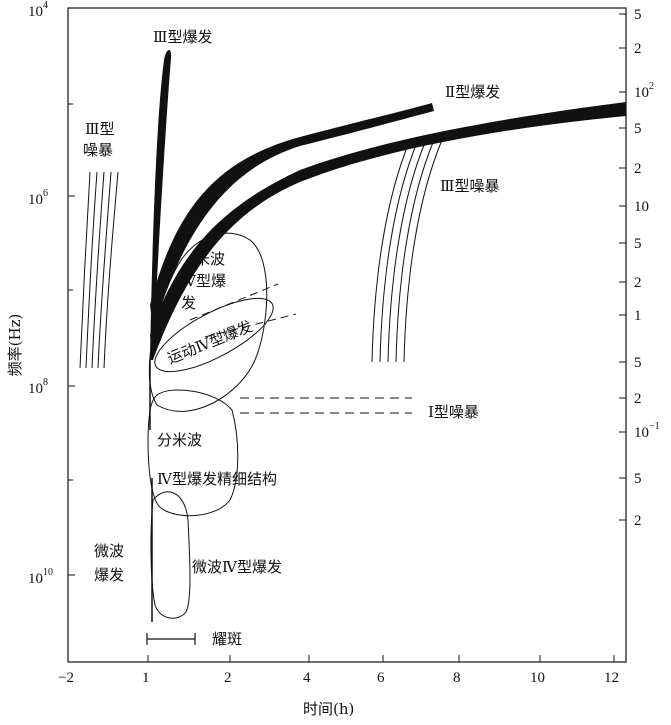  What do you see at coordinates (647, 268) in the screenshot?
I see `right-tick-labels: 5 2 10² 5 2 10 5 2 1 5 2 10⁻¹ 5 2` at bounding box center [647, 268].